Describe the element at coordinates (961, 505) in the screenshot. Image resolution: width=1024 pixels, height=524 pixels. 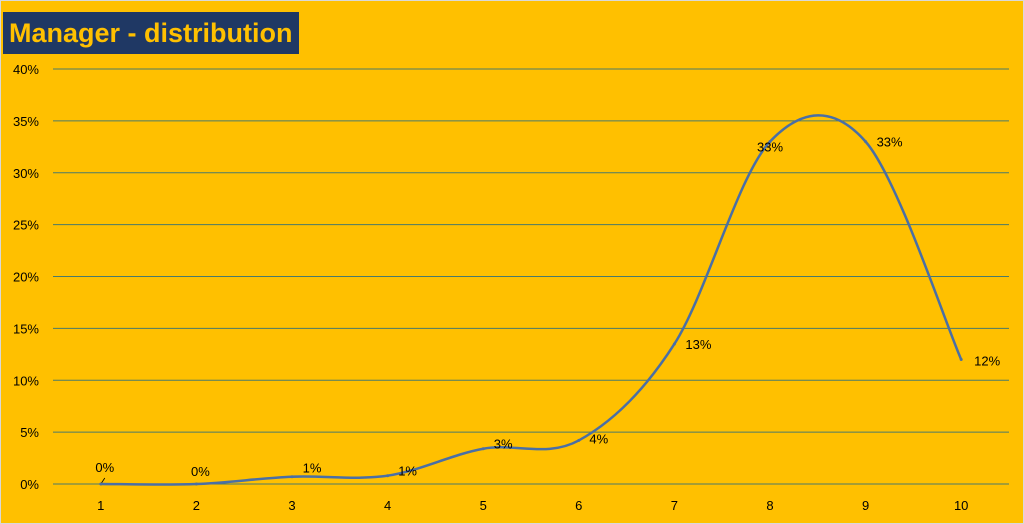
I see `x-tick-label: 10` at that location.